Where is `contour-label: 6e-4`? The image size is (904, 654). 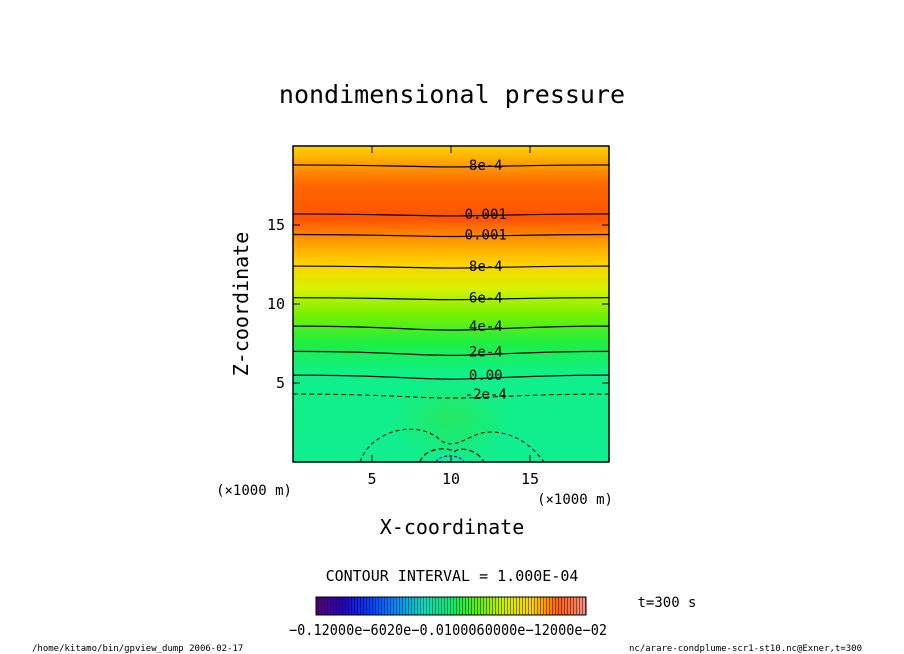 contour-label: 6e-4 is located at coordinates (486, 299).